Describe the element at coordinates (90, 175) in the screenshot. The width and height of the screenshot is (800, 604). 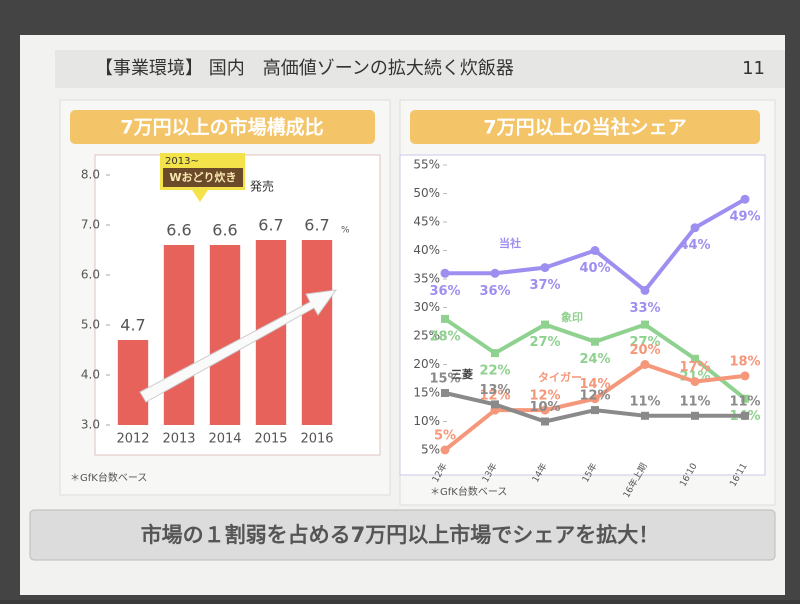
I see `y-tick-label: 8.0` at that location.